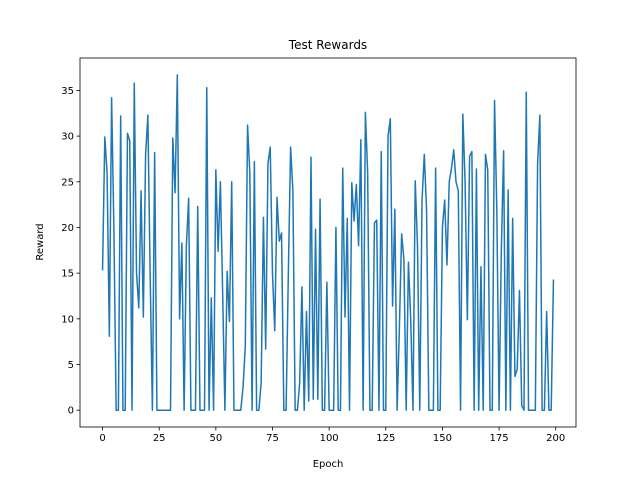 Image resolution: width=640 pixels, height=484 pixels. I want to click on y-tick-label: 0, so click(71, 411).